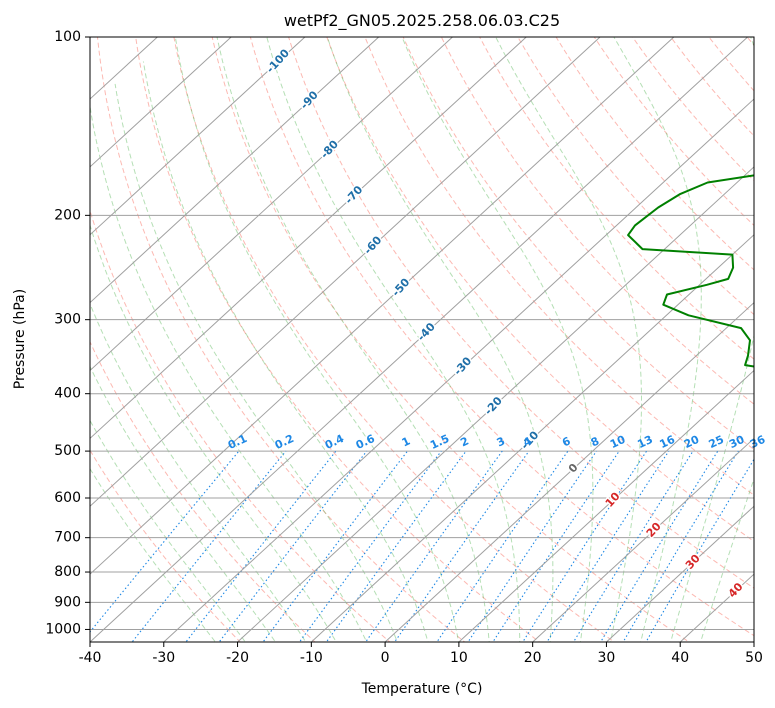 The height and width of the screenshot is (708, 775). Describe the element at coordinates (716, 442) in the screenshot. I see `mixing-ratio-label: 25` at that location.